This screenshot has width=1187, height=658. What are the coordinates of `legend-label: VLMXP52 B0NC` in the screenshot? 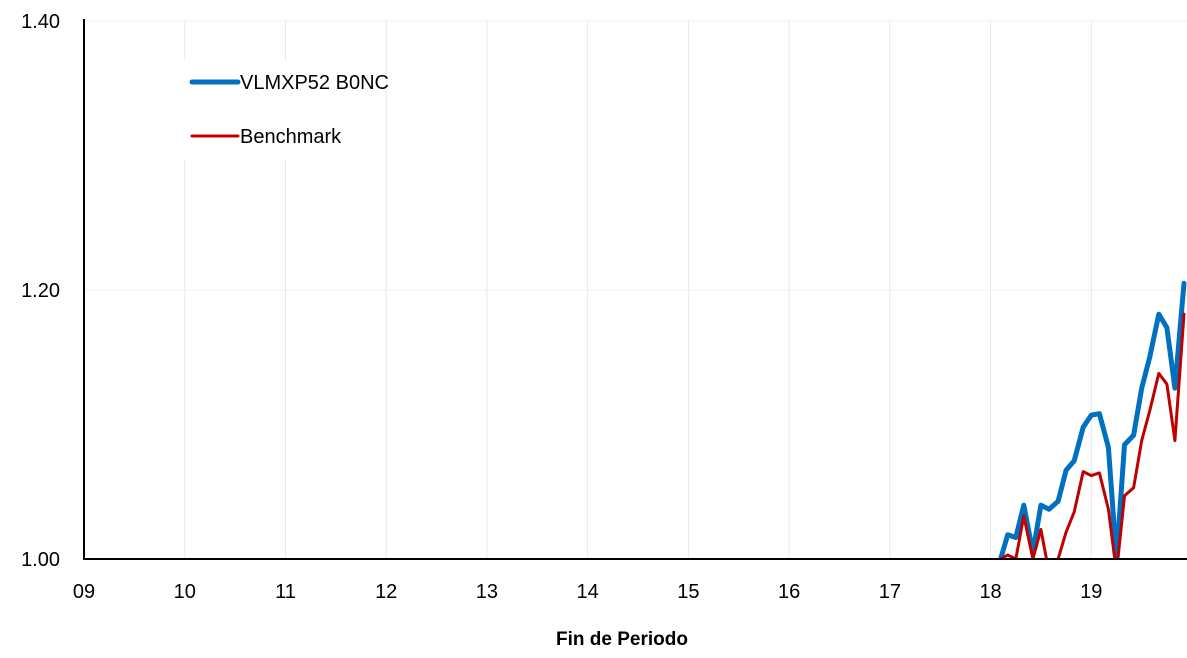 It's located at (314, 83).